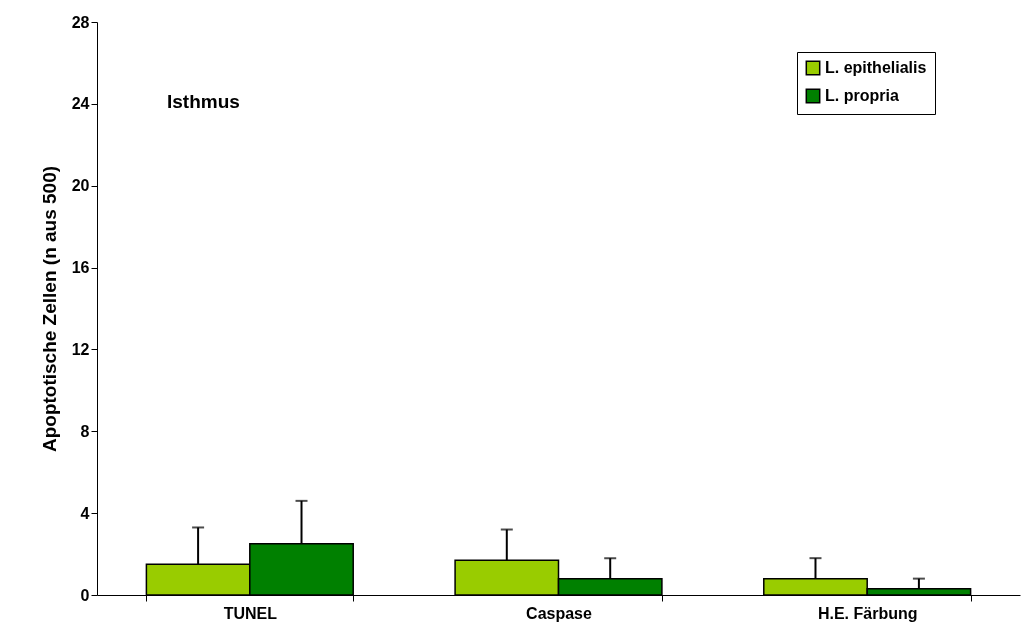 Image resolution: width=1035 pixels, height=626 pixels. Describe the element at coordinates (862, 95) in the screenshot. I see `legend-label: L. propria` at that location.